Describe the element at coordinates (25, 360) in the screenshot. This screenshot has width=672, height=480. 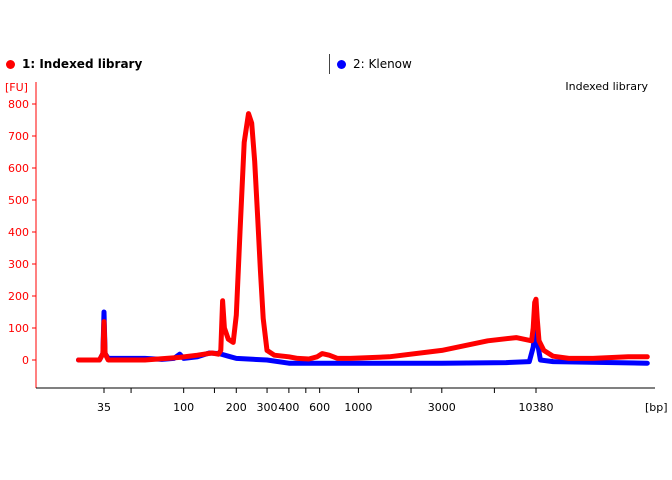
I see `y-tick-label: 0` at that location.